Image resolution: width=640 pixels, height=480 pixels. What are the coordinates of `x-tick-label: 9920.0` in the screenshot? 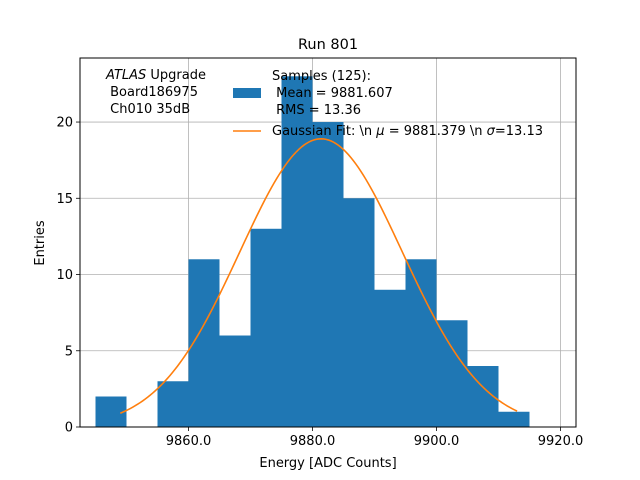 It's located at (561, 441).